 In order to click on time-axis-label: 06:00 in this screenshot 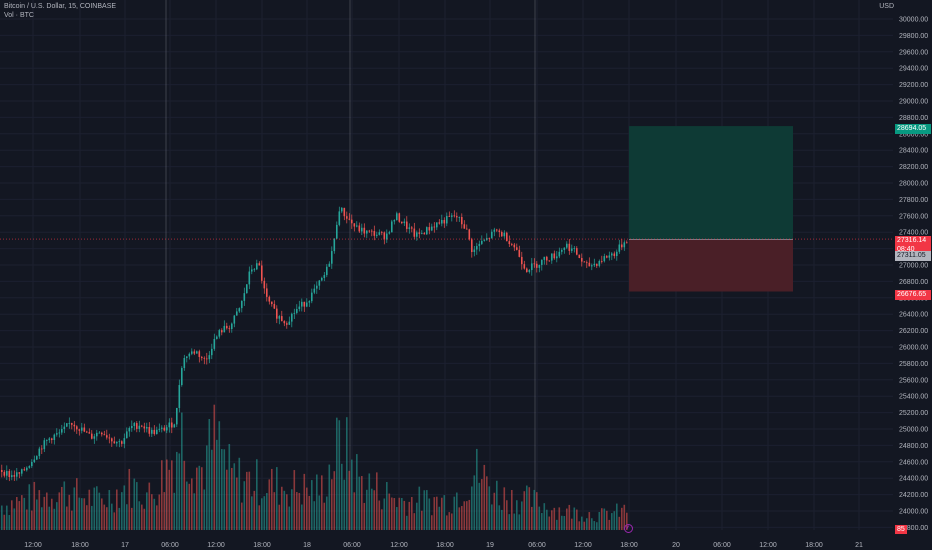, I will do `click(722, 545)`.